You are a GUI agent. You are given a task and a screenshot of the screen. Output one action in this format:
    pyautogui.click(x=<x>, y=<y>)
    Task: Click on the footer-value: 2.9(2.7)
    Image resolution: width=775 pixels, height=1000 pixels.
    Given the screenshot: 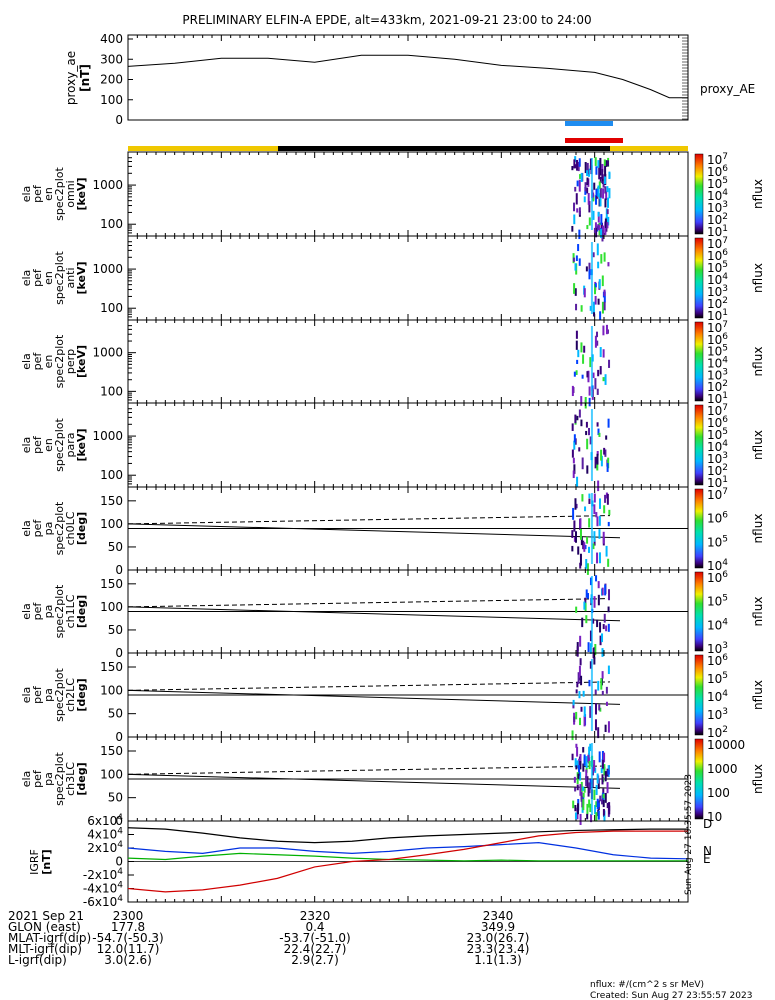 What is the action you would take?
    pyautogui.click(x=315, y=960)
    